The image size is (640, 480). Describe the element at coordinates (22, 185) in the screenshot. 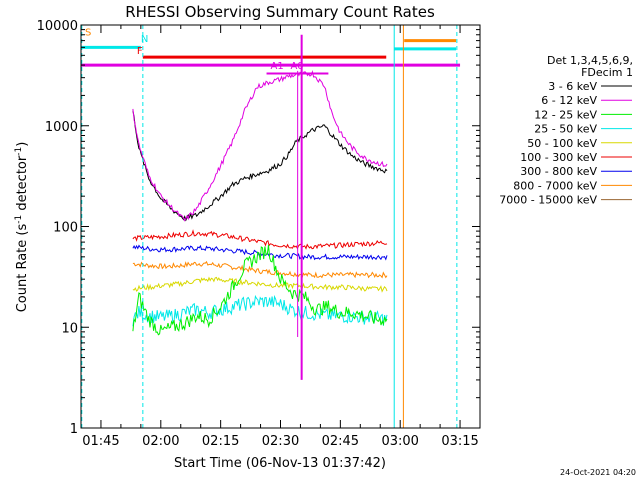

I see `y-axis-label-tail: detector` at that location.